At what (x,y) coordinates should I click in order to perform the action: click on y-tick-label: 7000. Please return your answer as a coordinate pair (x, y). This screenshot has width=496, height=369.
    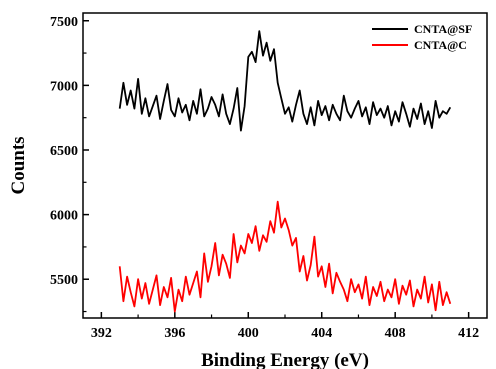
    Looking at the image, I should click on (64, 86).